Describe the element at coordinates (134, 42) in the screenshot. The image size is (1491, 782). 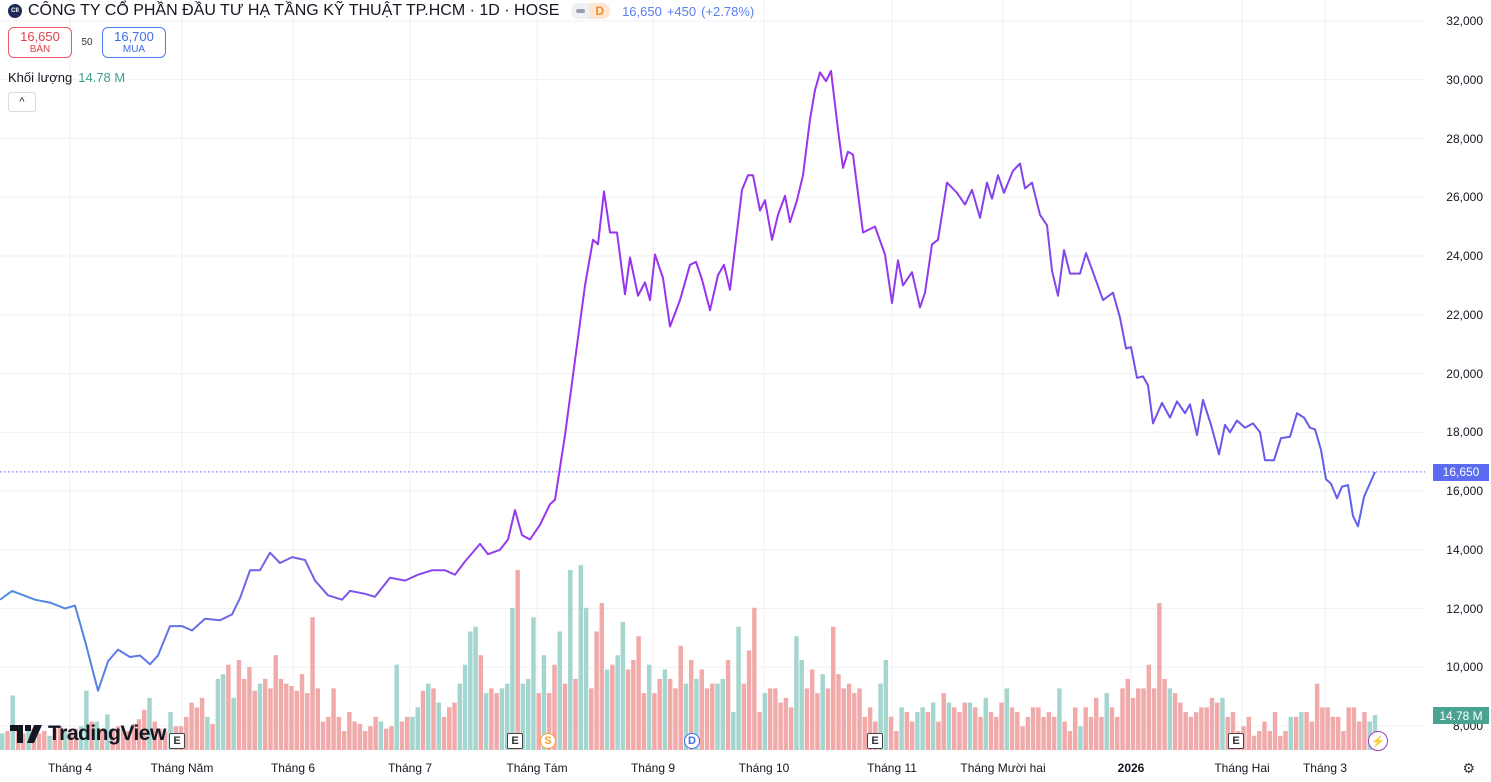
I see `buy-button: 16,700 MUA` at that location.